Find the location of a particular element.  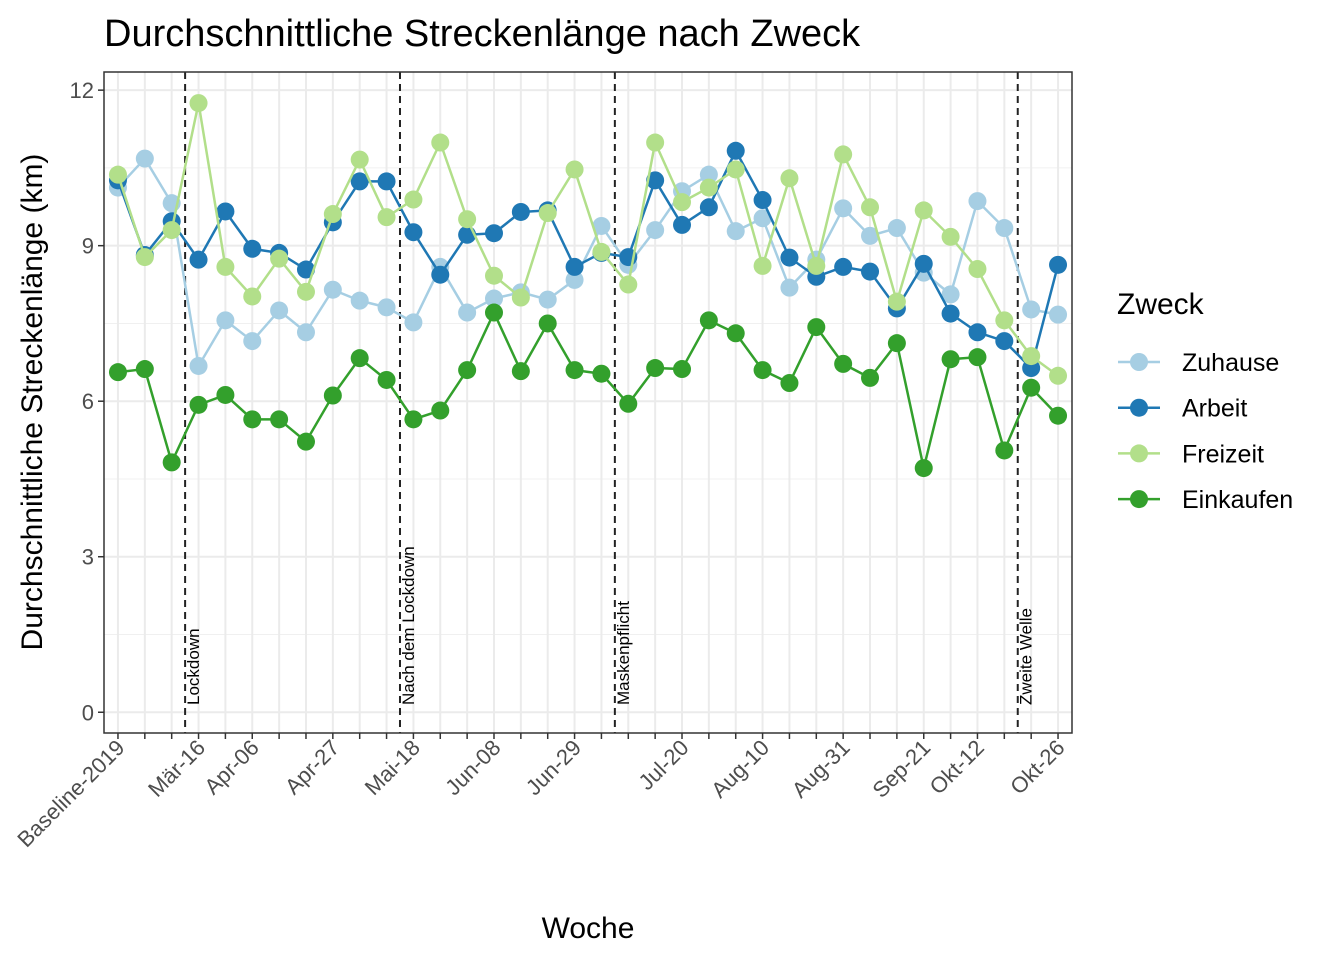

x-tick-label: Okt-26 is located at coordinates (1037, 767).